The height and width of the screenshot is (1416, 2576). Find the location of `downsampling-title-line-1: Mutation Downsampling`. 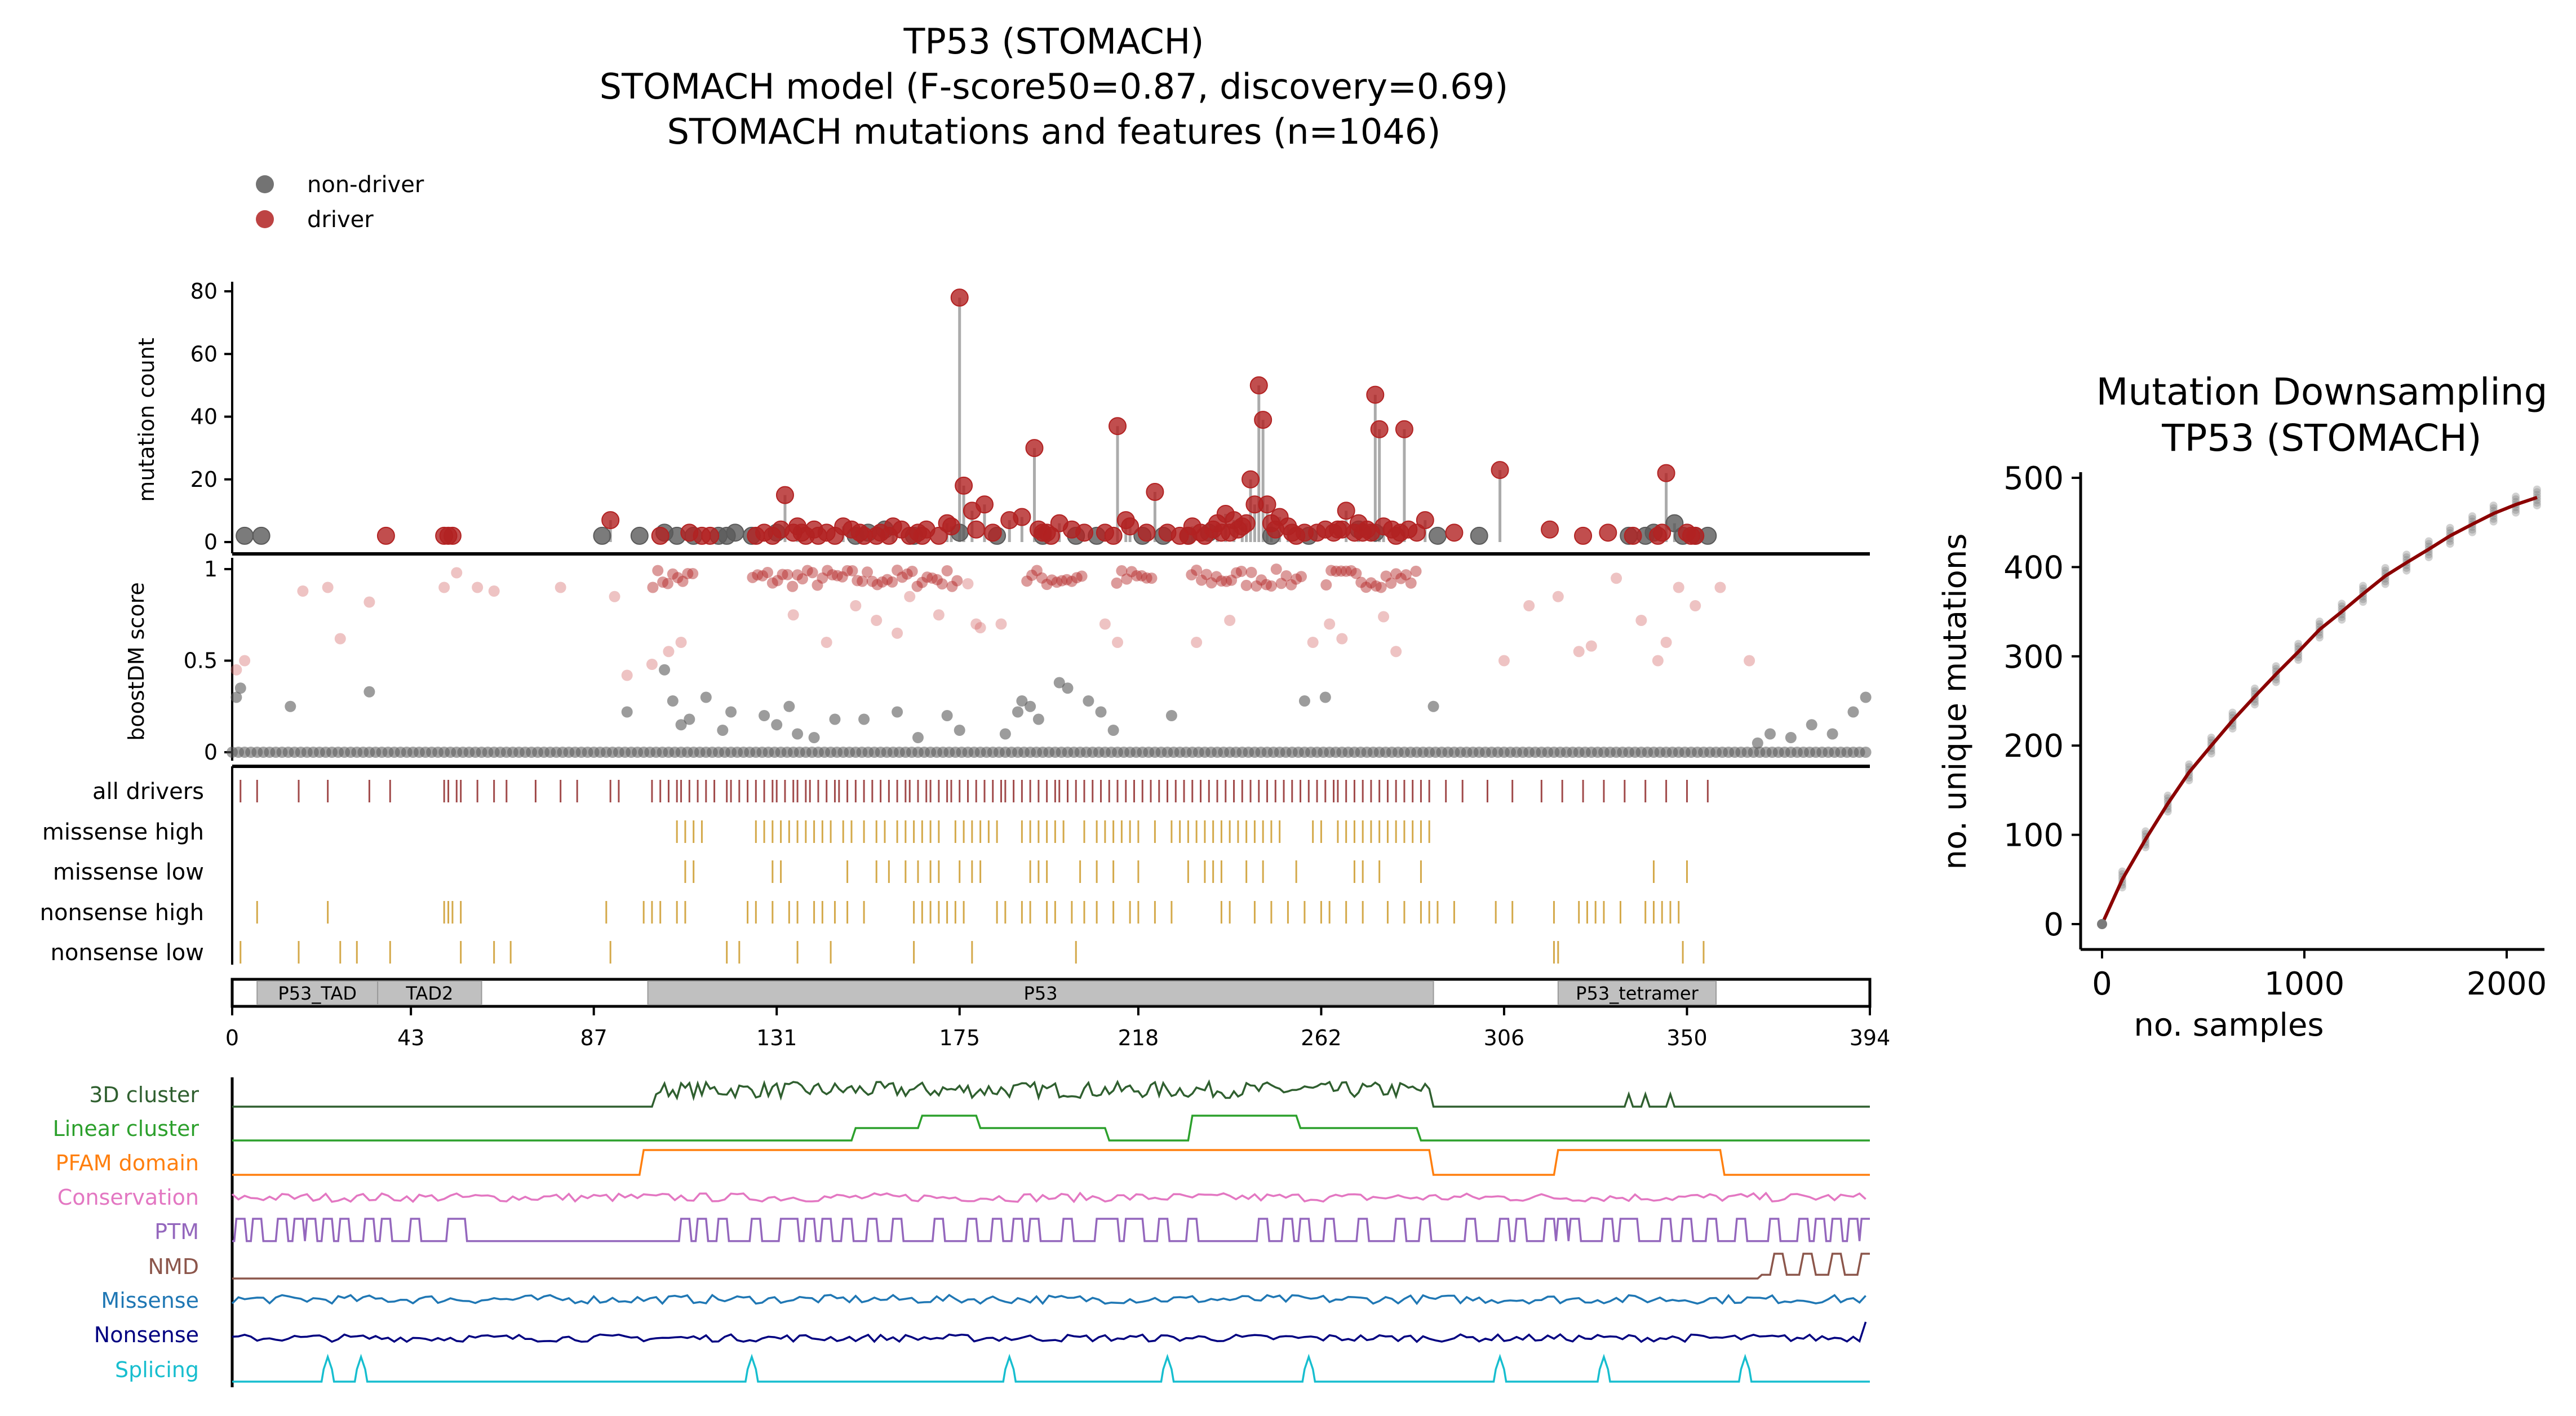

downsampling-title-line-1: Mutation Downsampling is located at coordinates (2322, 392).